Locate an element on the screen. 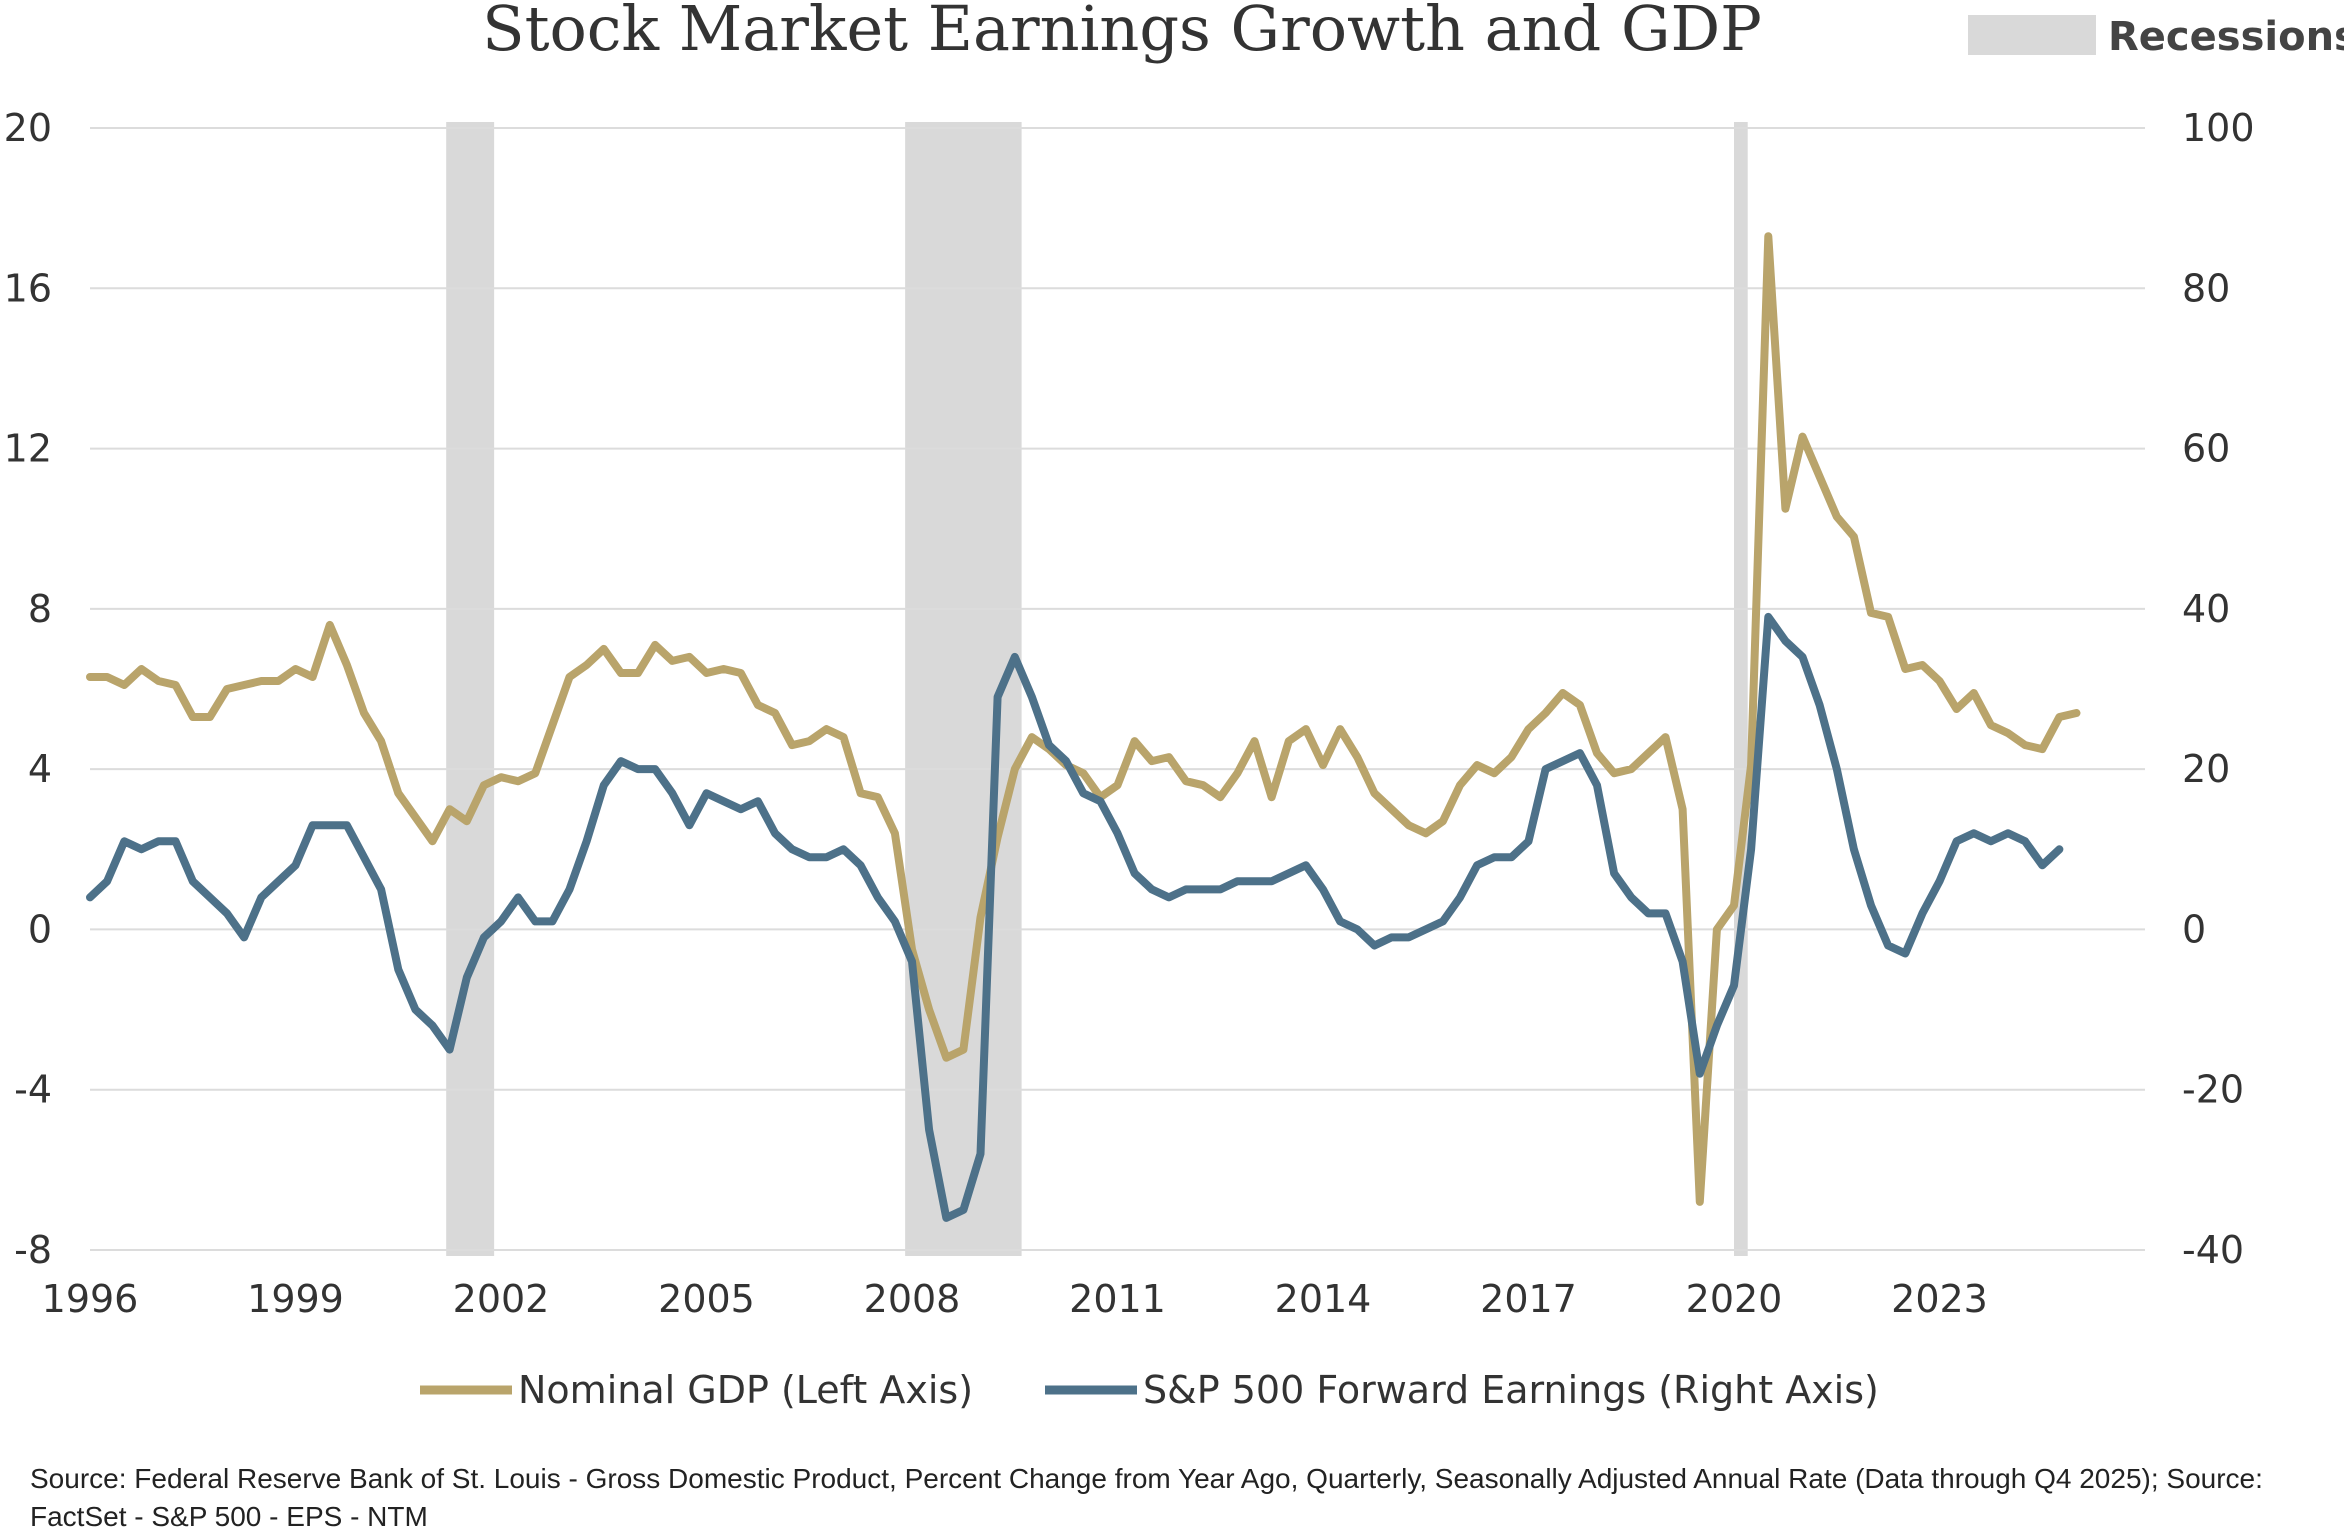 The width and height of the screenshot is (2344, 1536). x-tick-label: 2008 is located at coordinates (912, 1299).